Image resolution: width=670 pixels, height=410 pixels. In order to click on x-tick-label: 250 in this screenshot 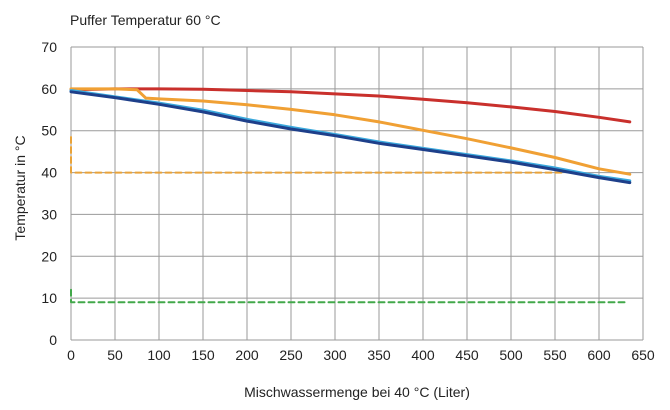, I will do `click(291, 355)`.